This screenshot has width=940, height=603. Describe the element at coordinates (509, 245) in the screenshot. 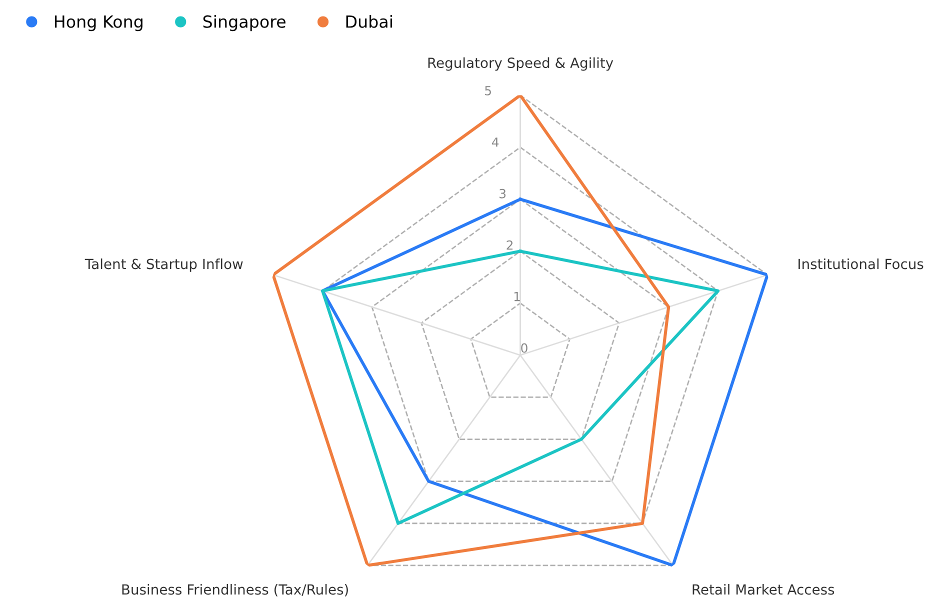

I see `y-tick-label: 2` at that location.